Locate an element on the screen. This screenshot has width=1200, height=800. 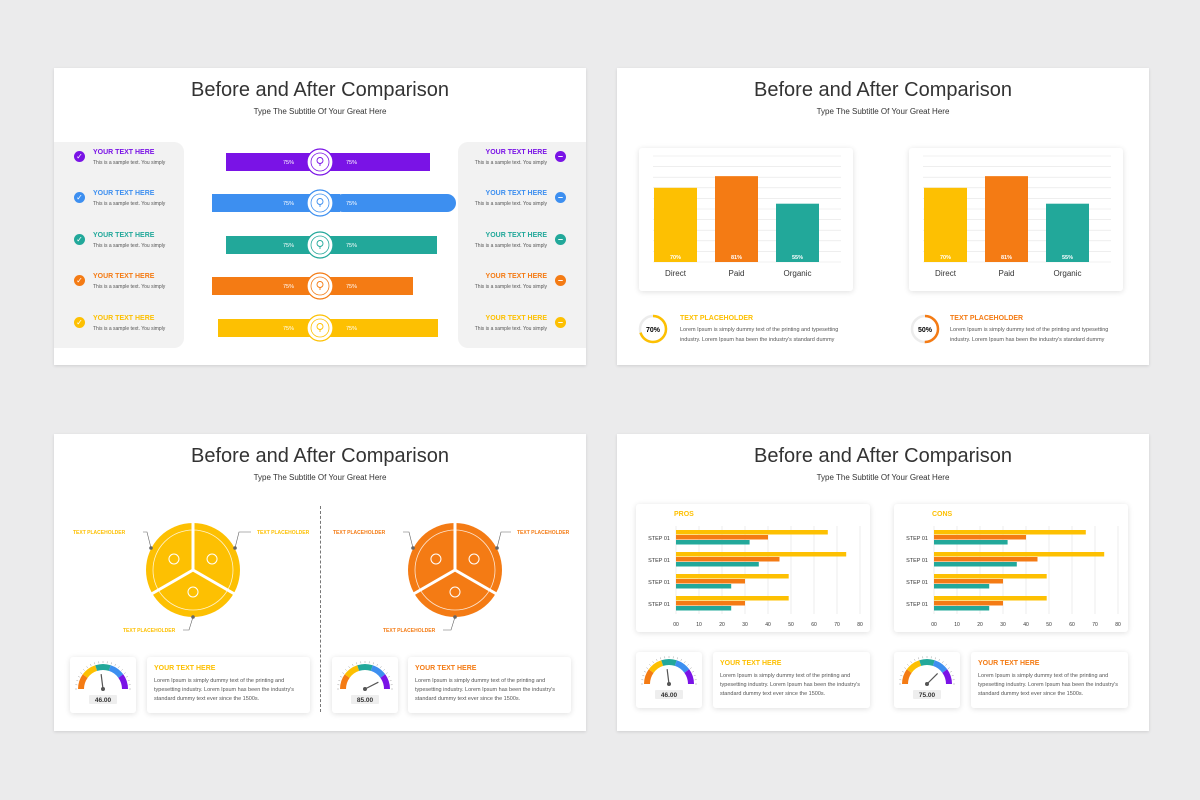
category-label: Paid is located at coordinates (736, 273).